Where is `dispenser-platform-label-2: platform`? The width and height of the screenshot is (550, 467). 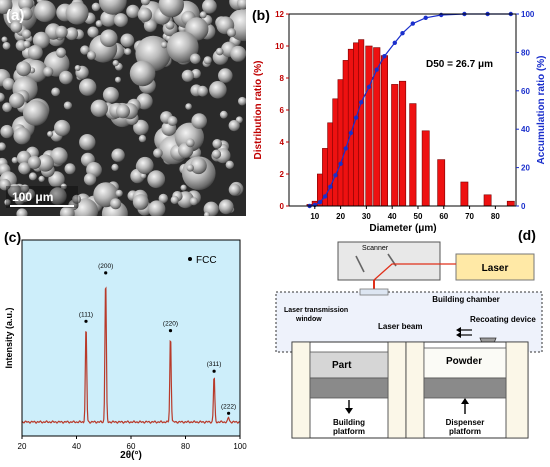
dispenser-platform-label-2: platform is located at coordinates (465, 431).